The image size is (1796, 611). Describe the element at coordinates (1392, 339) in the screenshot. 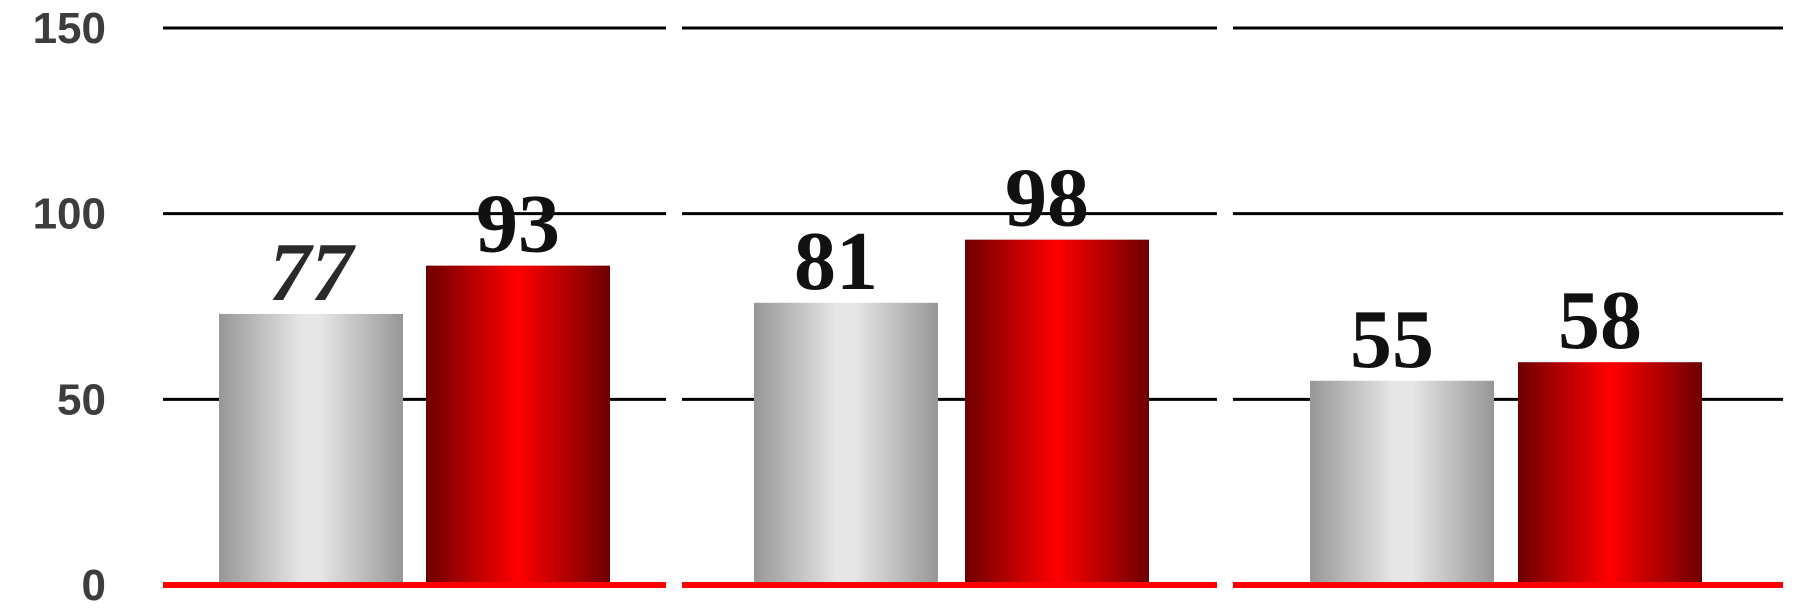

I see `value-label-series-1-category-3: 55` at that location.